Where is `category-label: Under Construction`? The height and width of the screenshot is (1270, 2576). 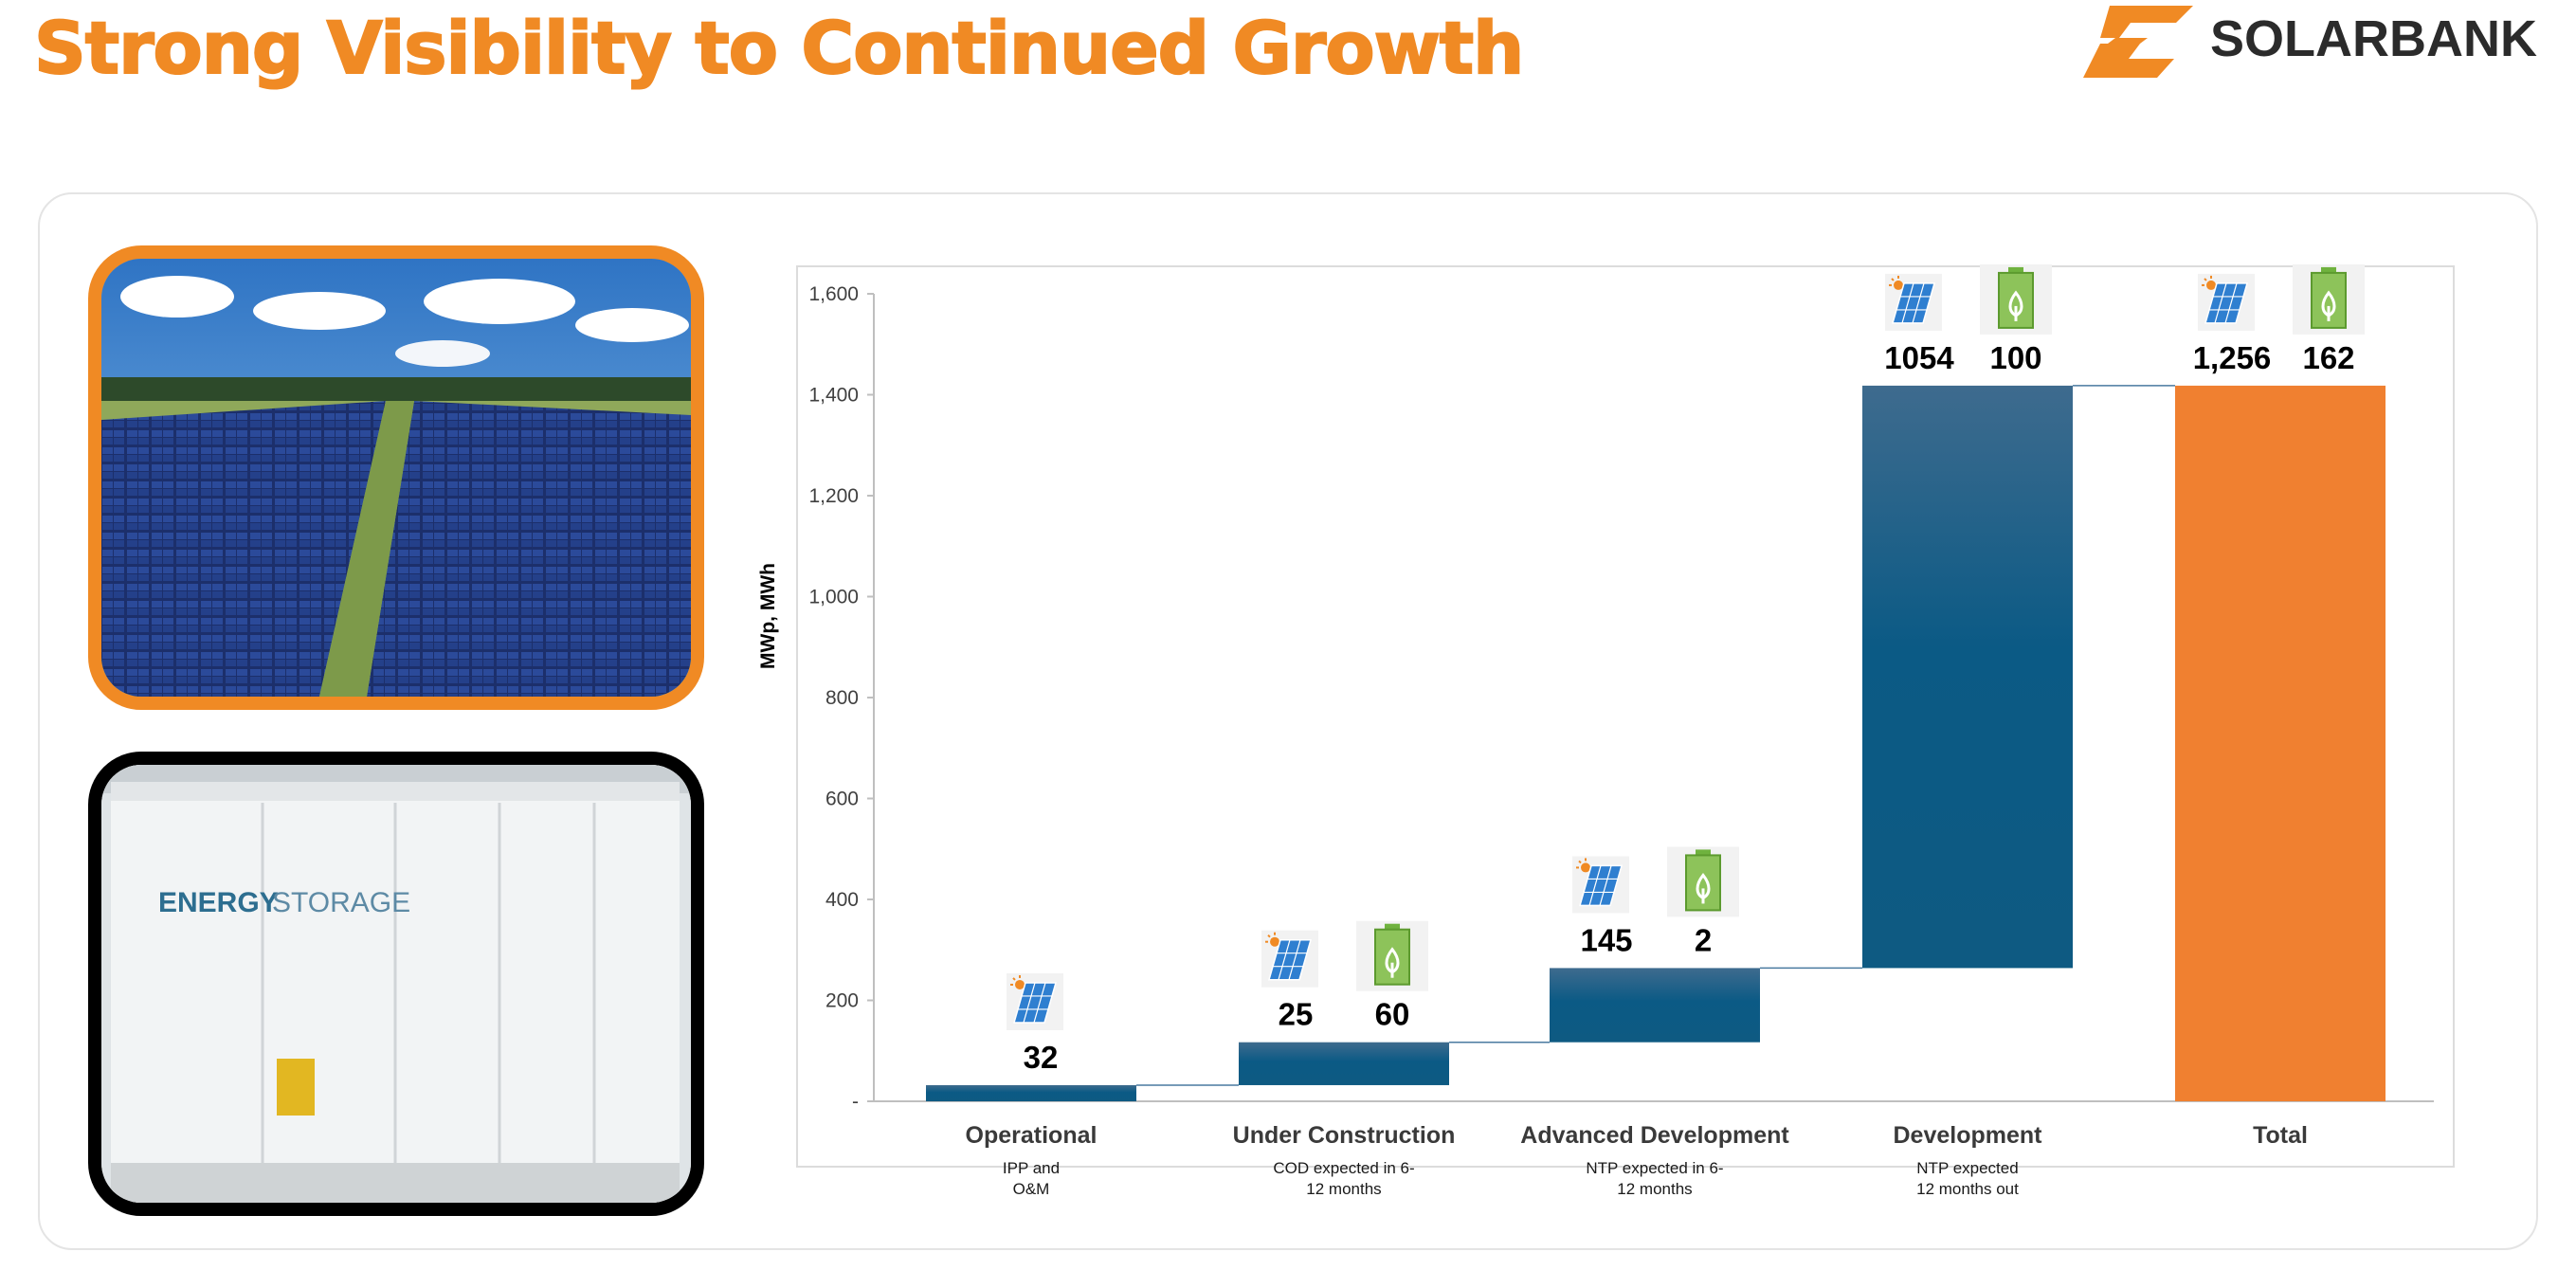 category-label: Under Construction is located at coordinates (1344, 1135).